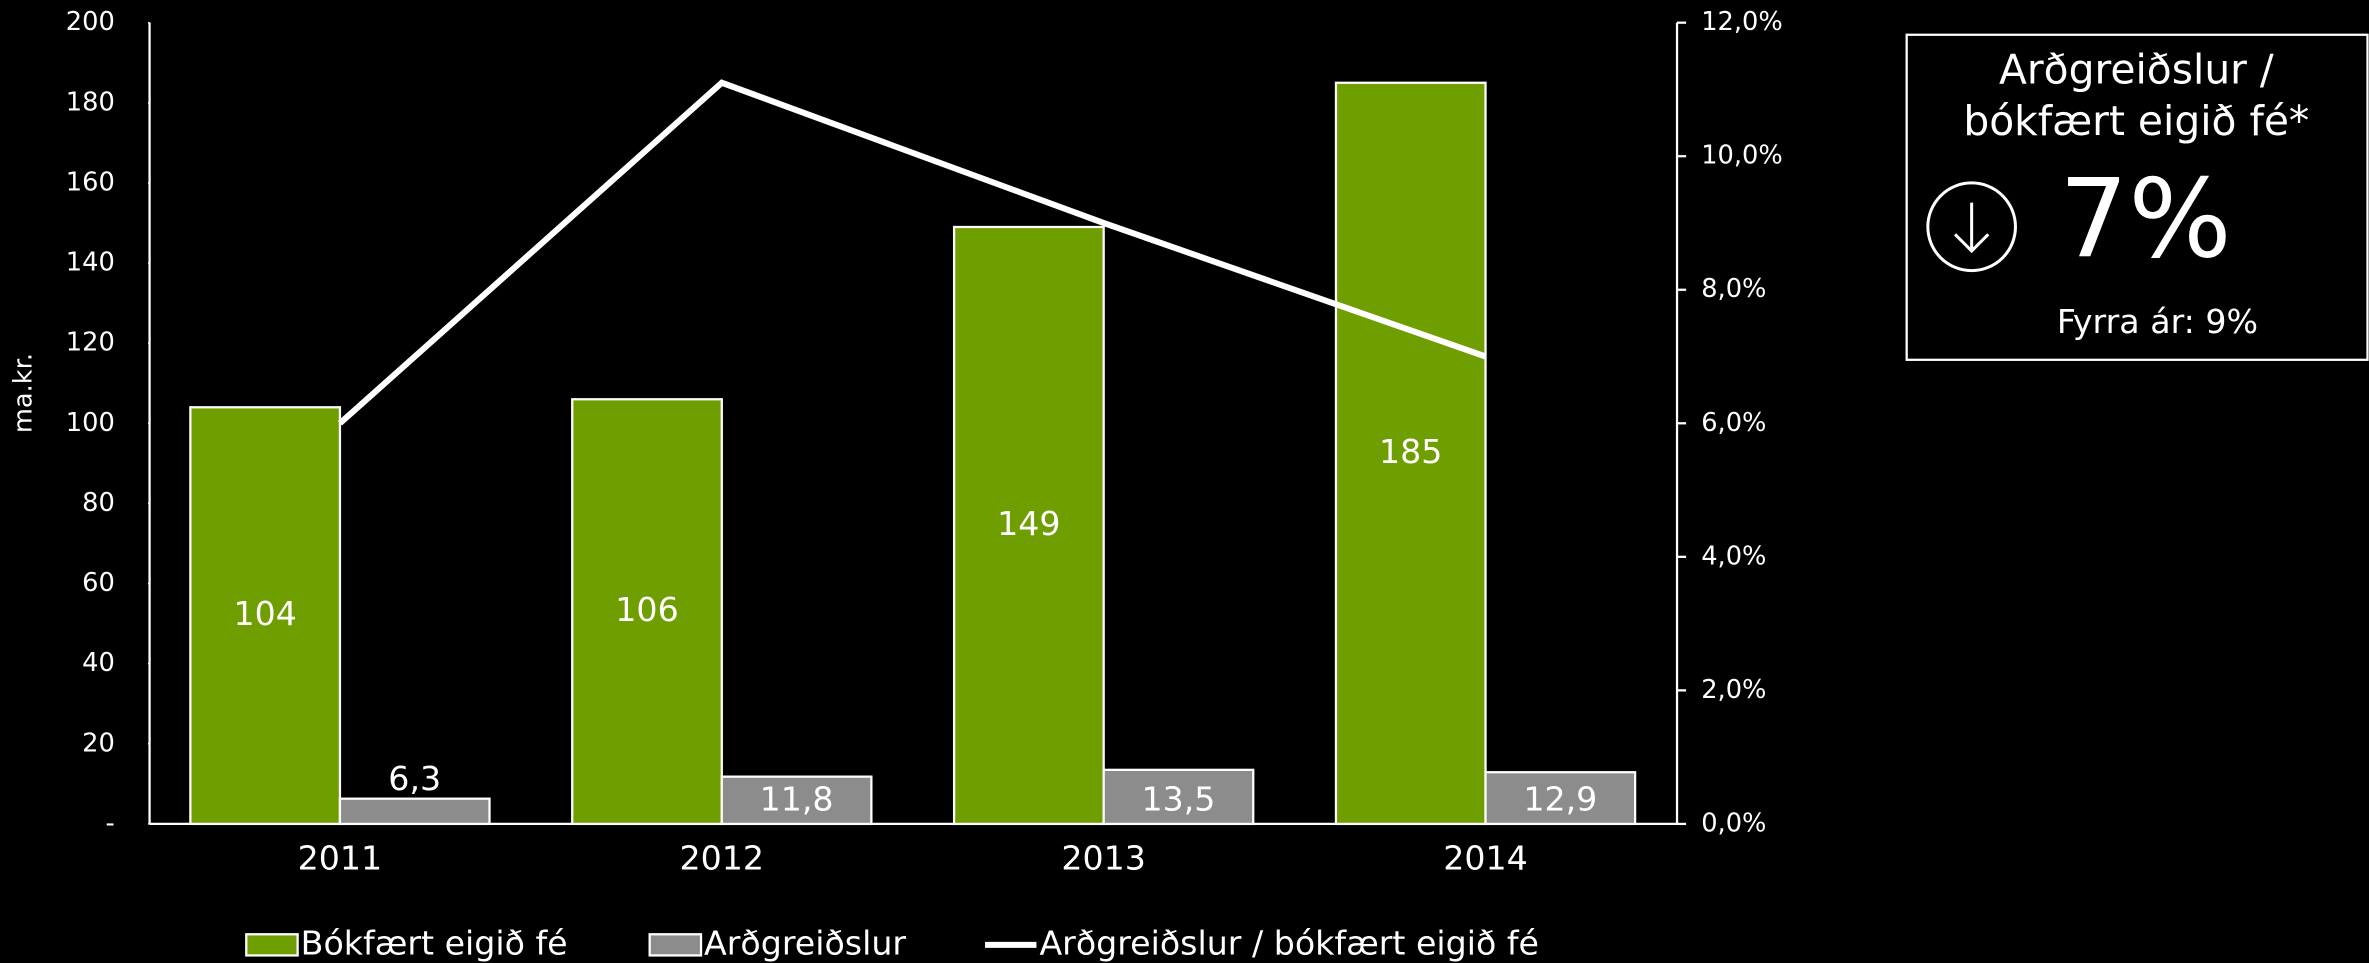 This screenshot has height=963, width=2369. What do you see at coordinates (98, 583) in the screenshot?
I see `y-tick-label: 60` at bounding box center [98, 583].